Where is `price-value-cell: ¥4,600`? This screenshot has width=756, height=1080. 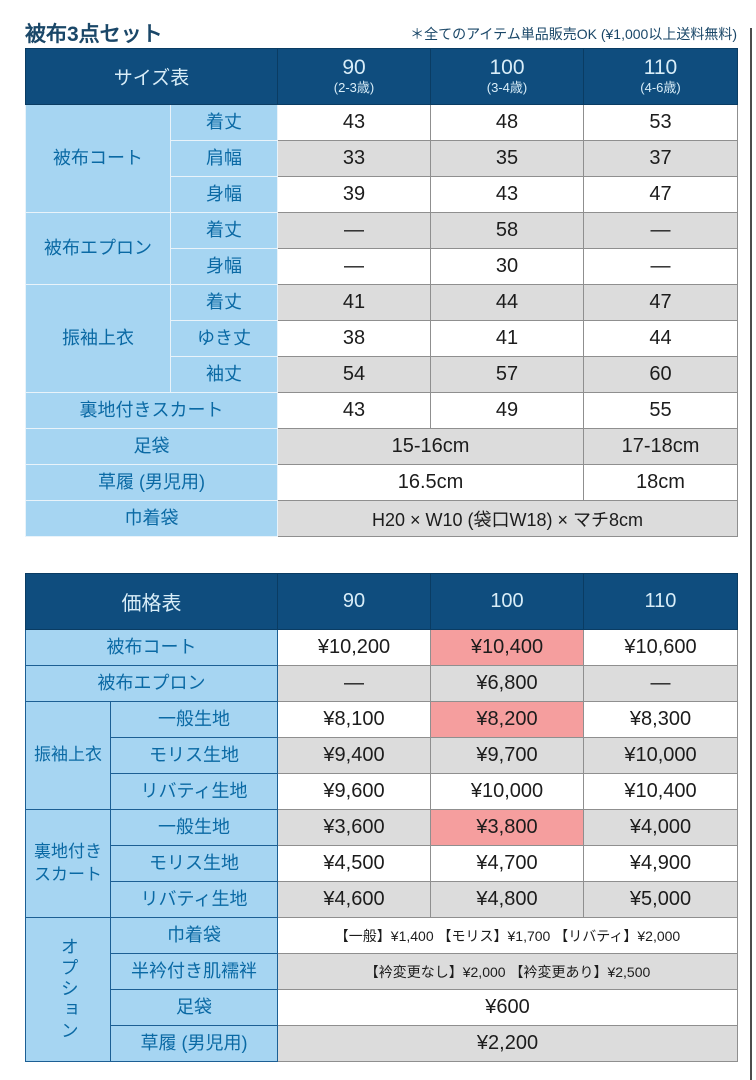 price-value-cell: ¥4,600 is located at coordinates (354, 899).